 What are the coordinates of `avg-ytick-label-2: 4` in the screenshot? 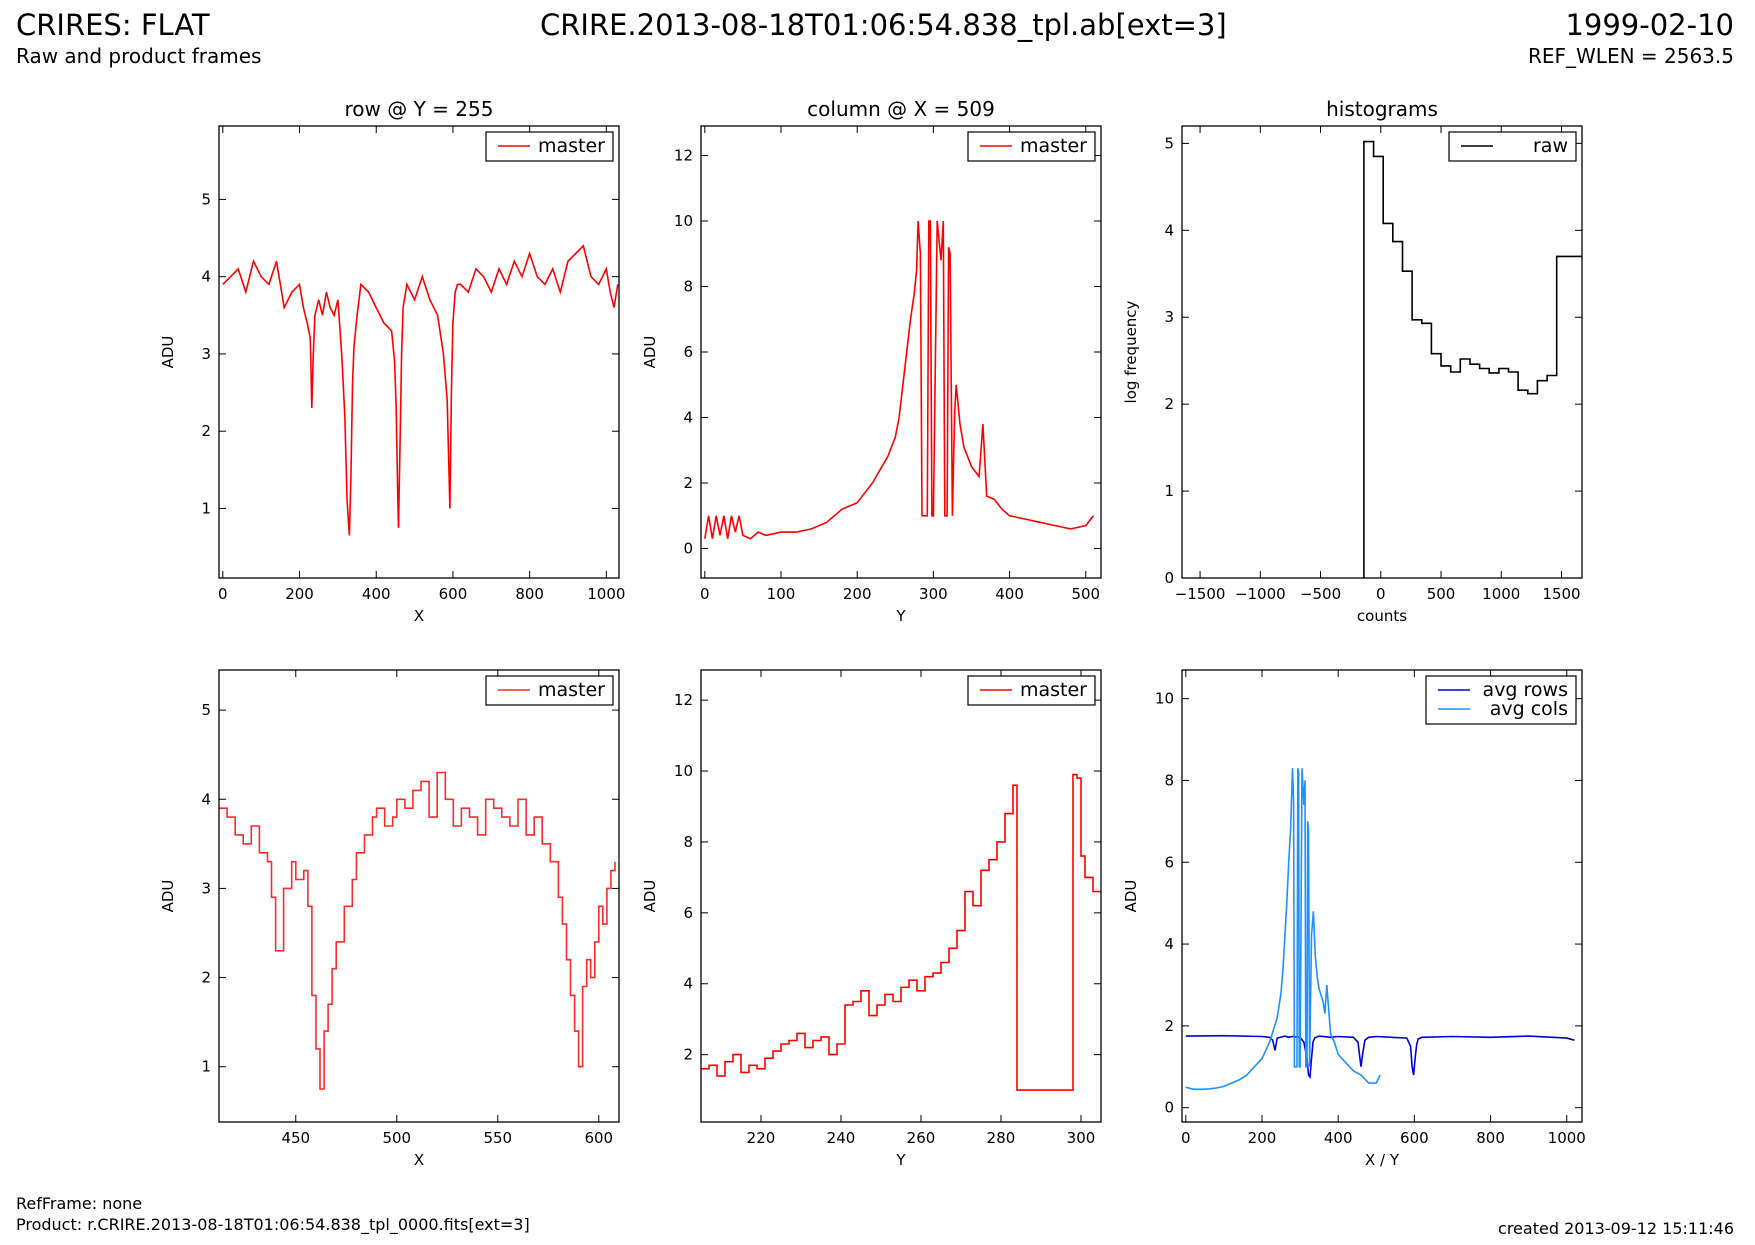 It's located at (1169, 944).